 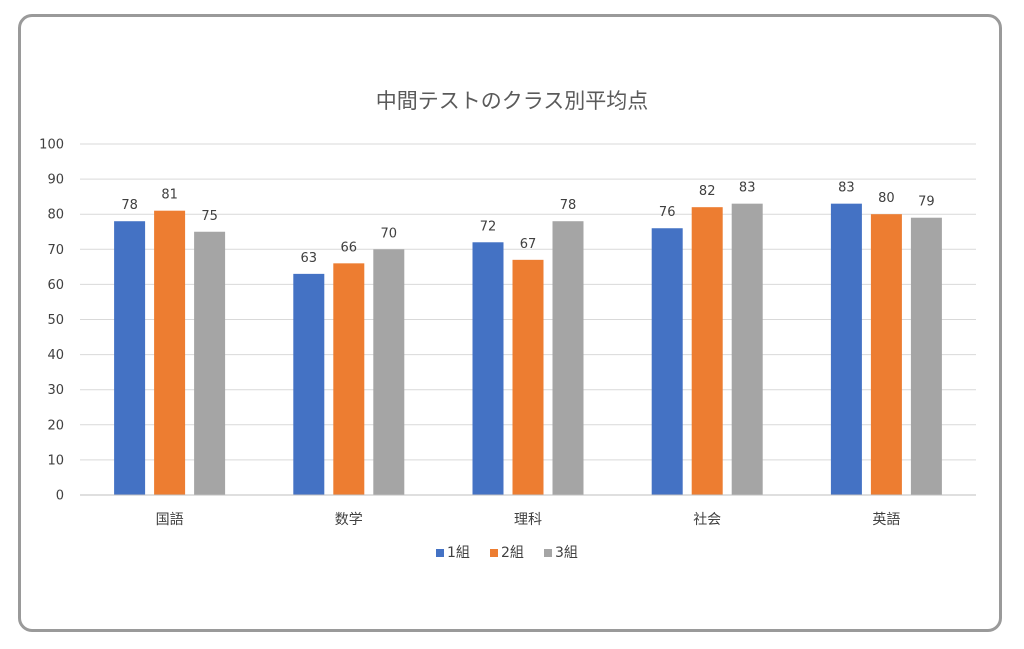 What do you see at coordinates (349, 247) in the screenshot?
I see `data-label: 66` at bounding box center [349, 247].